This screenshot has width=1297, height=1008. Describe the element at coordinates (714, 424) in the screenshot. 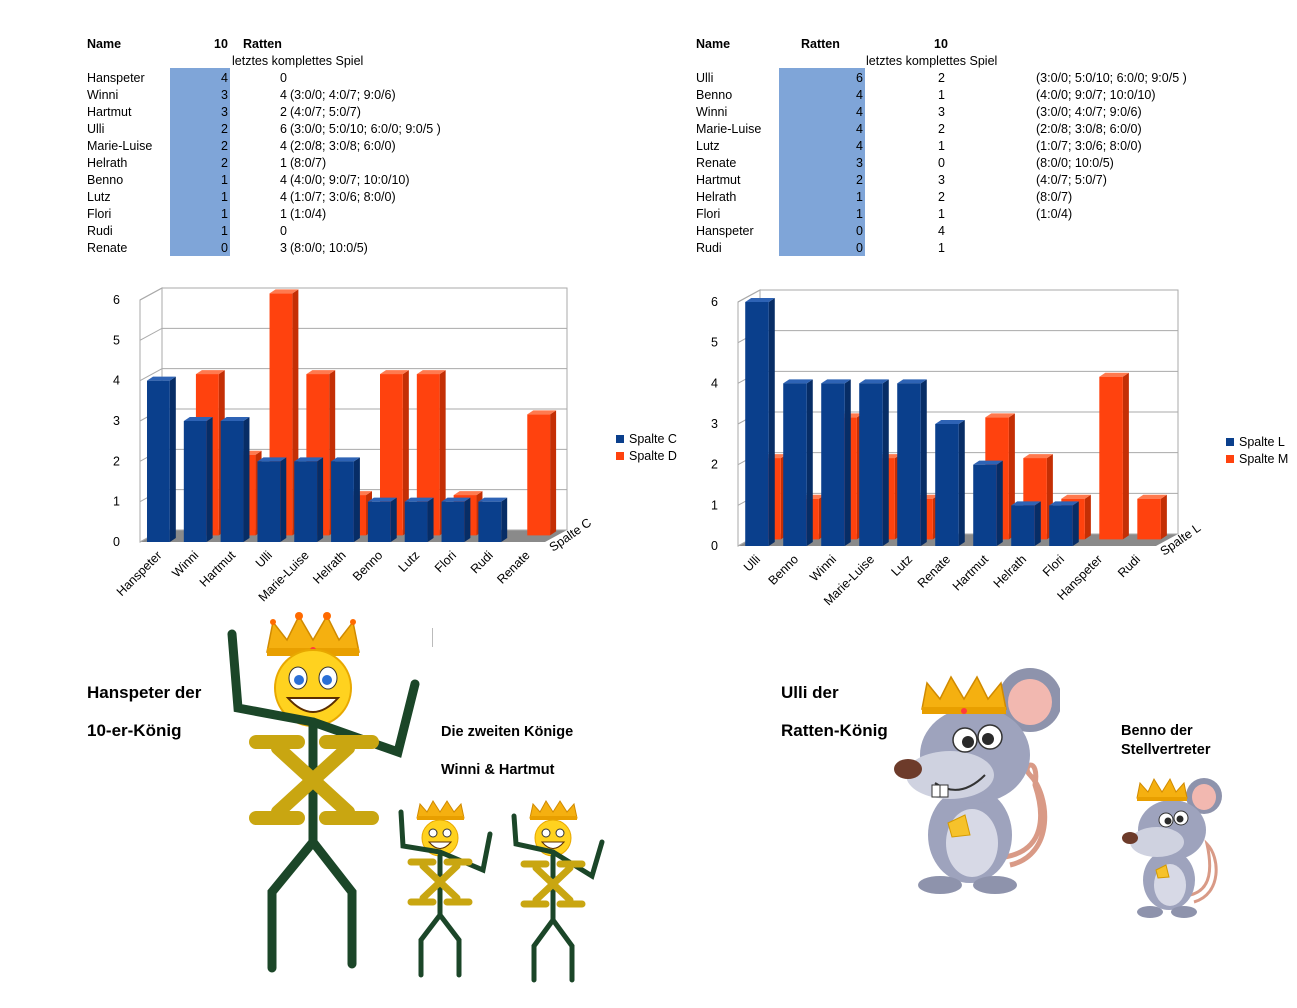

I see `y-tick-label: 3` at that location.